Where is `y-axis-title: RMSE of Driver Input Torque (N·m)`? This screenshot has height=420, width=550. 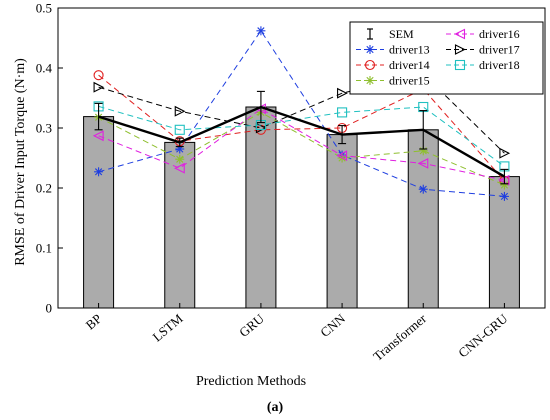 y-axis-title: RMSE of Driver Input Torque (N·m) is located at coordinates (20, 162).